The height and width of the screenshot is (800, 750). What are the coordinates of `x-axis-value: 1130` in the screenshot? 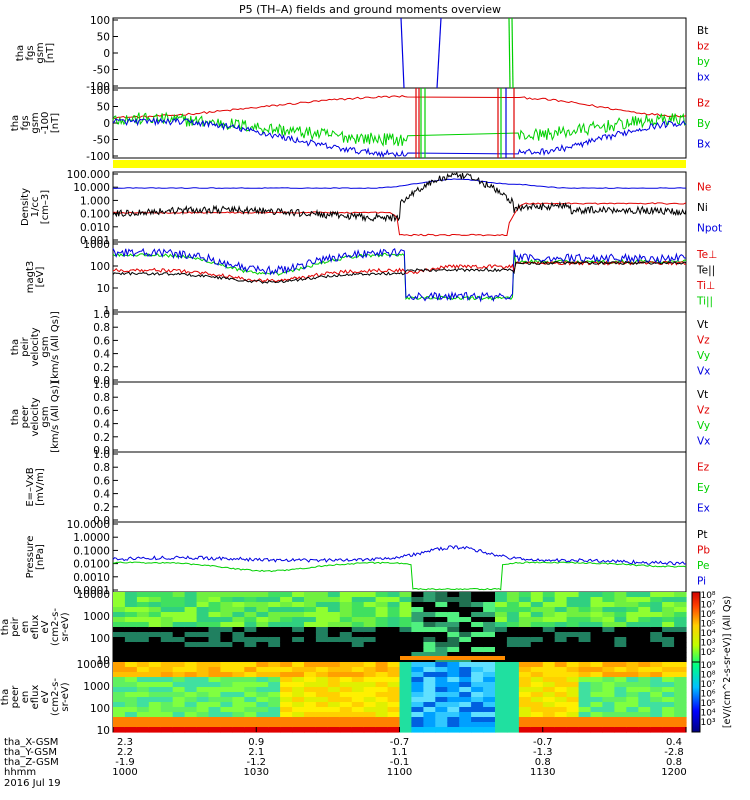 It's located at (542, 772).